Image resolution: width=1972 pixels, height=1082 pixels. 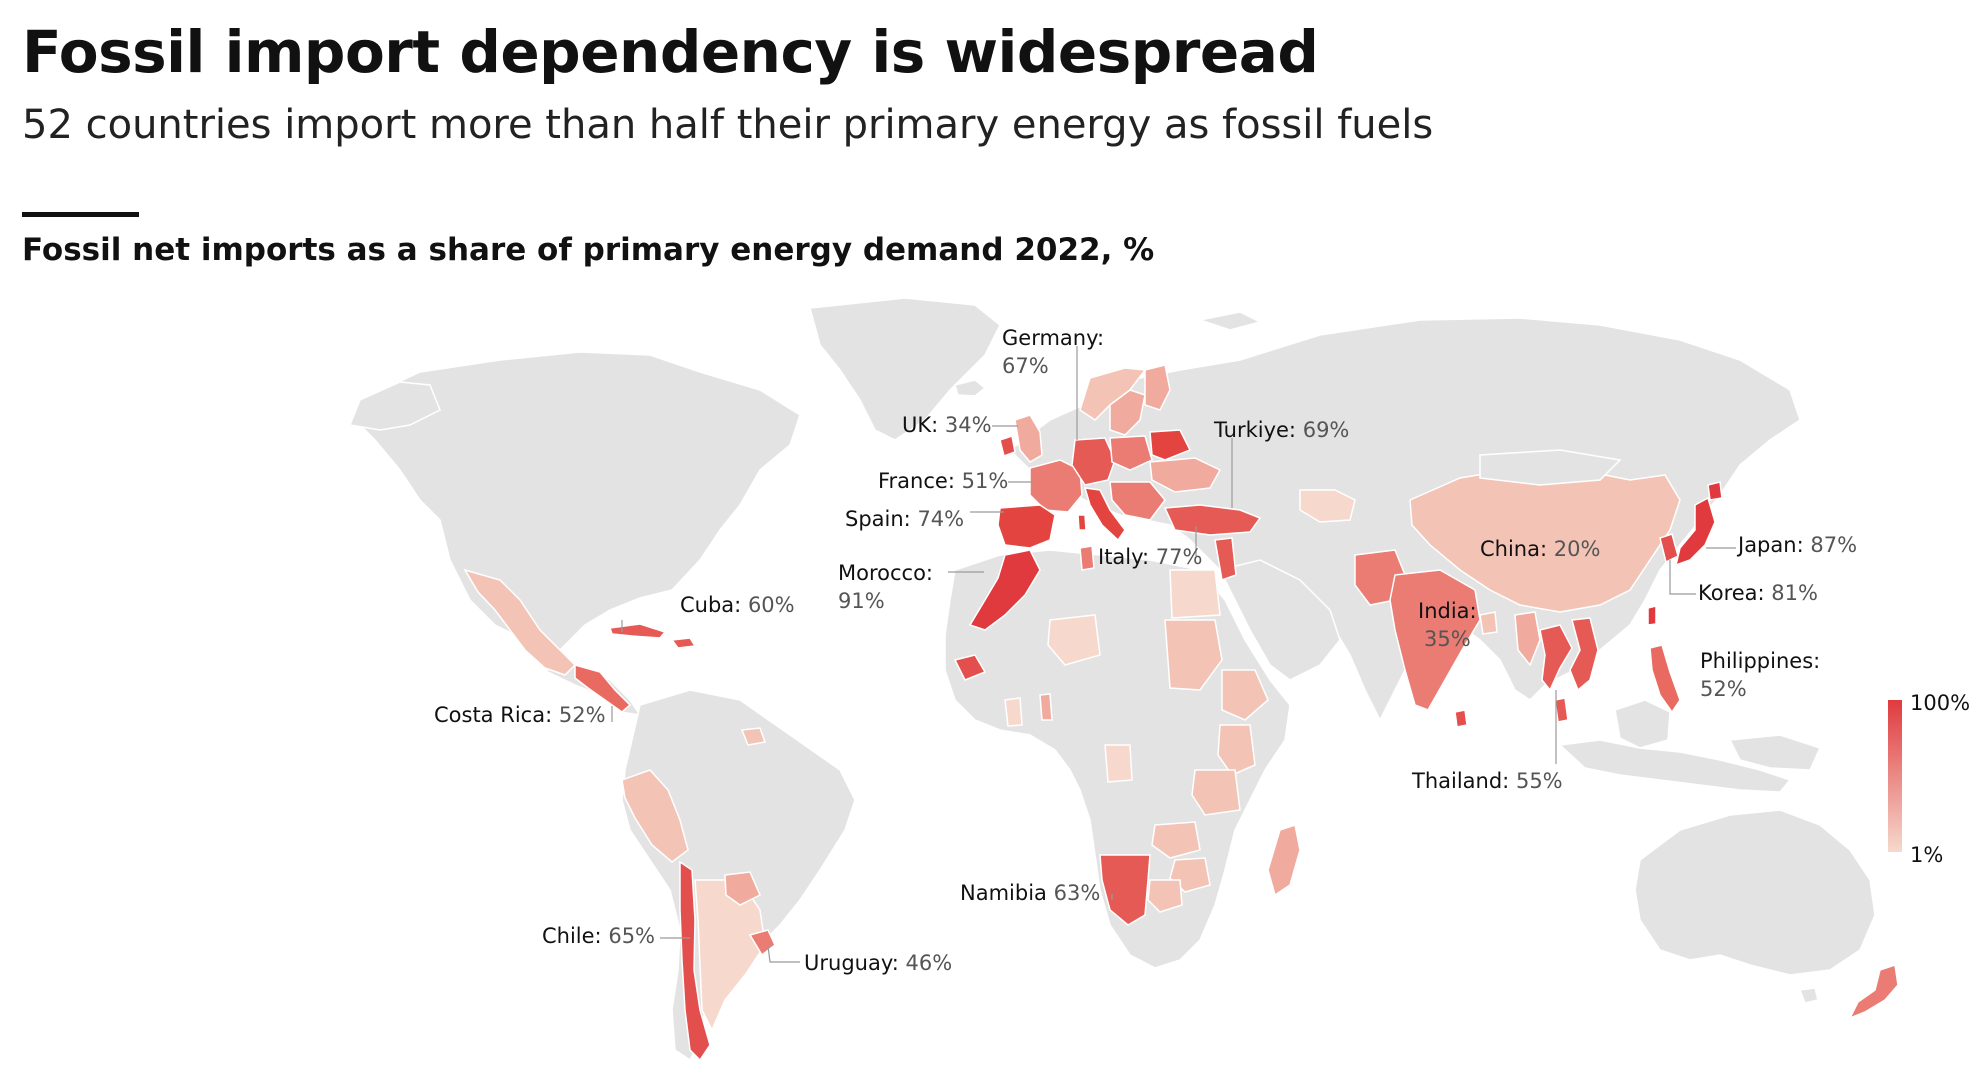 What do you see at coordinates (968, 425) in the screenshot?
I see `label-uk-value: 34%` at bounding box center [968, 425].